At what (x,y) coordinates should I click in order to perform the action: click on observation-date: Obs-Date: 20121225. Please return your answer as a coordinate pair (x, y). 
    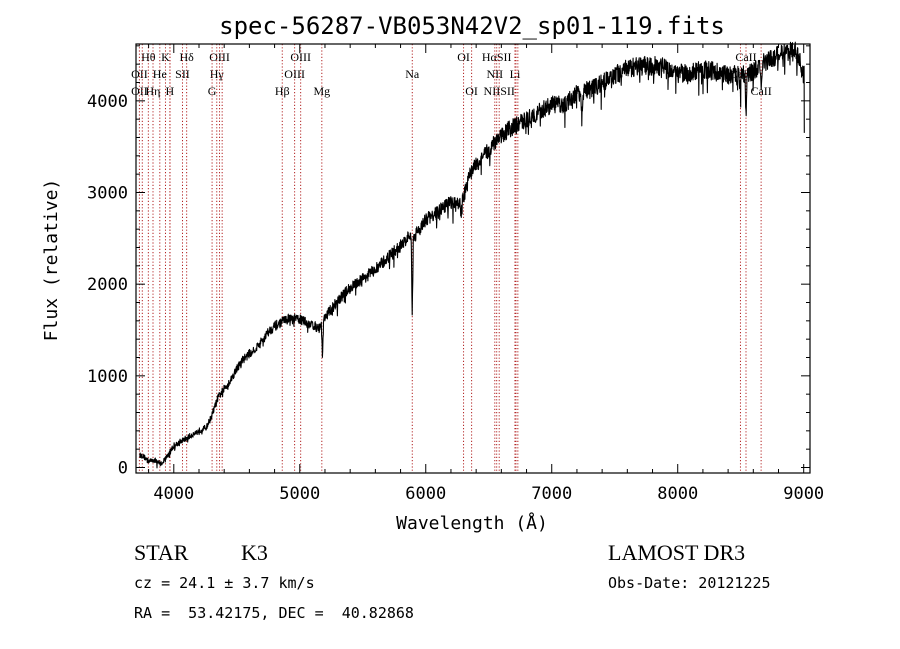
    Looking at the image, I should click on (689, 583).